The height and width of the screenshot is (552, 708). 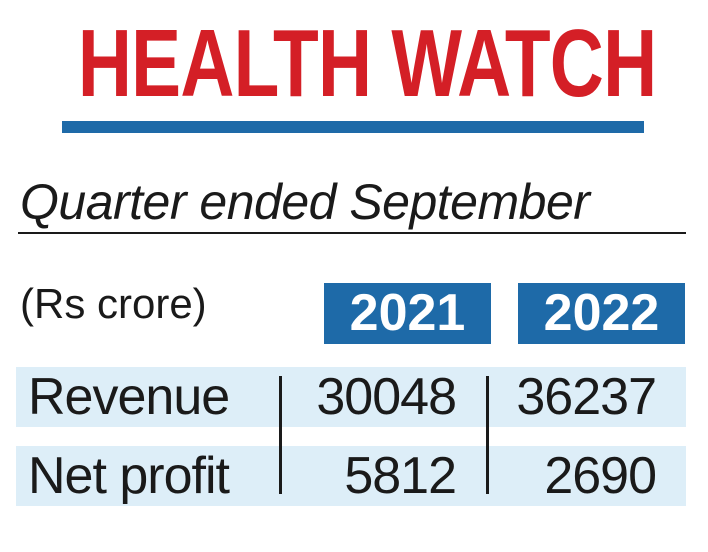 What do you see at coordinates (586, 397) in the screenshot?
I see `revenue-2022-value: 36237` at bounding box center [586, 397].